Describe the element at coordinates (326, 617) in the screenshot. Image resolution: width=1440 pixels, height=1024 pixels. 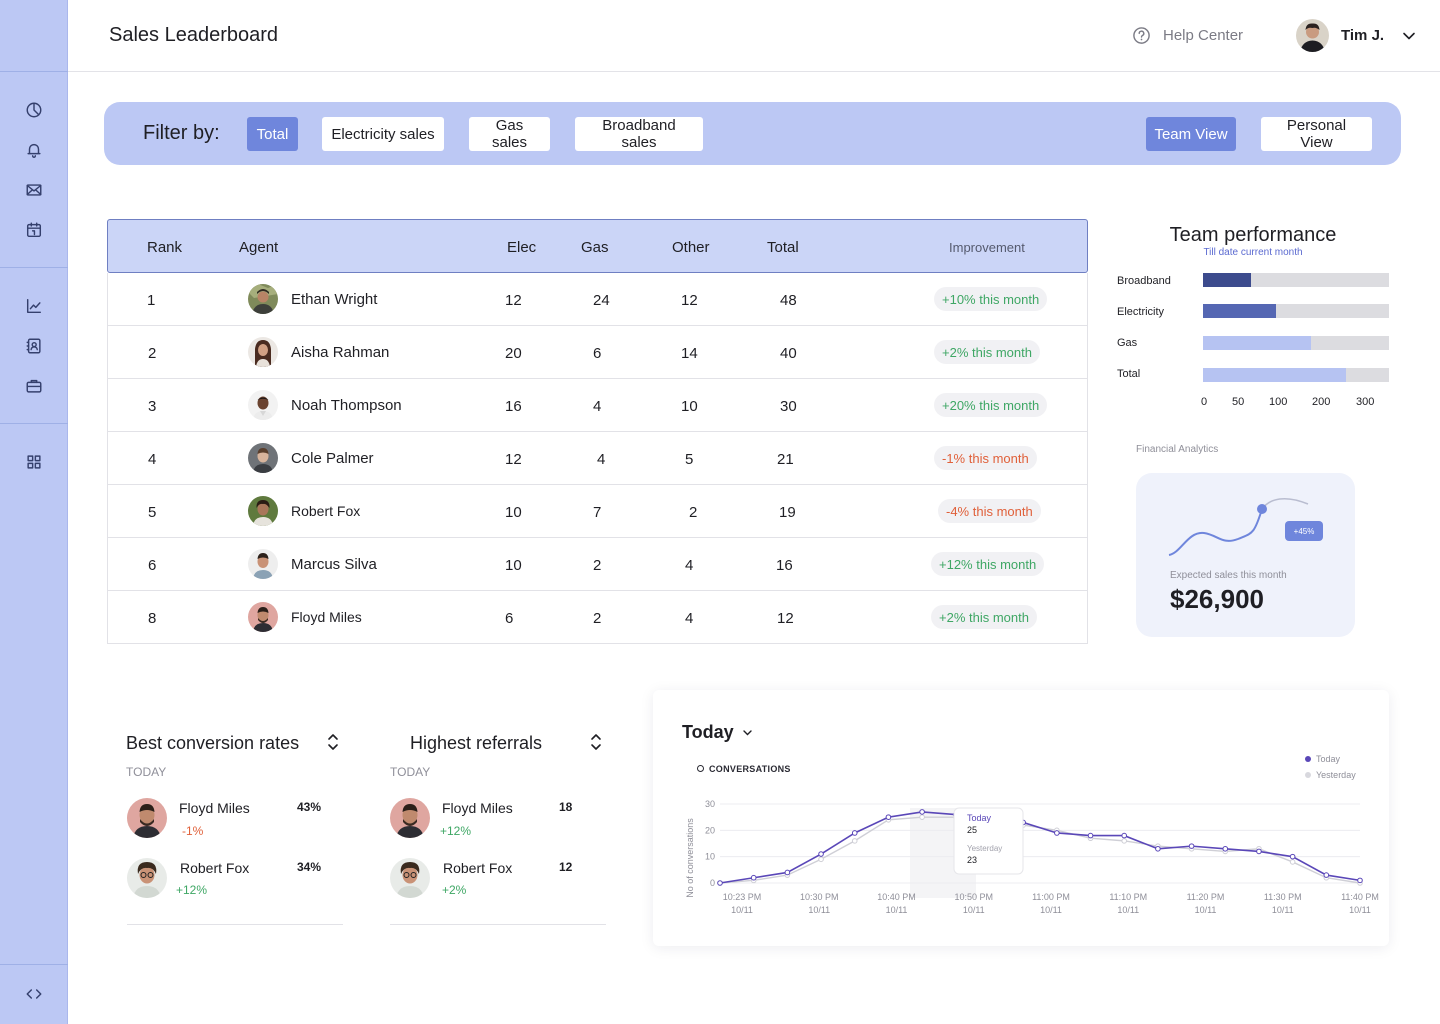
I see `agent-name: Floyd Miles` at that location.